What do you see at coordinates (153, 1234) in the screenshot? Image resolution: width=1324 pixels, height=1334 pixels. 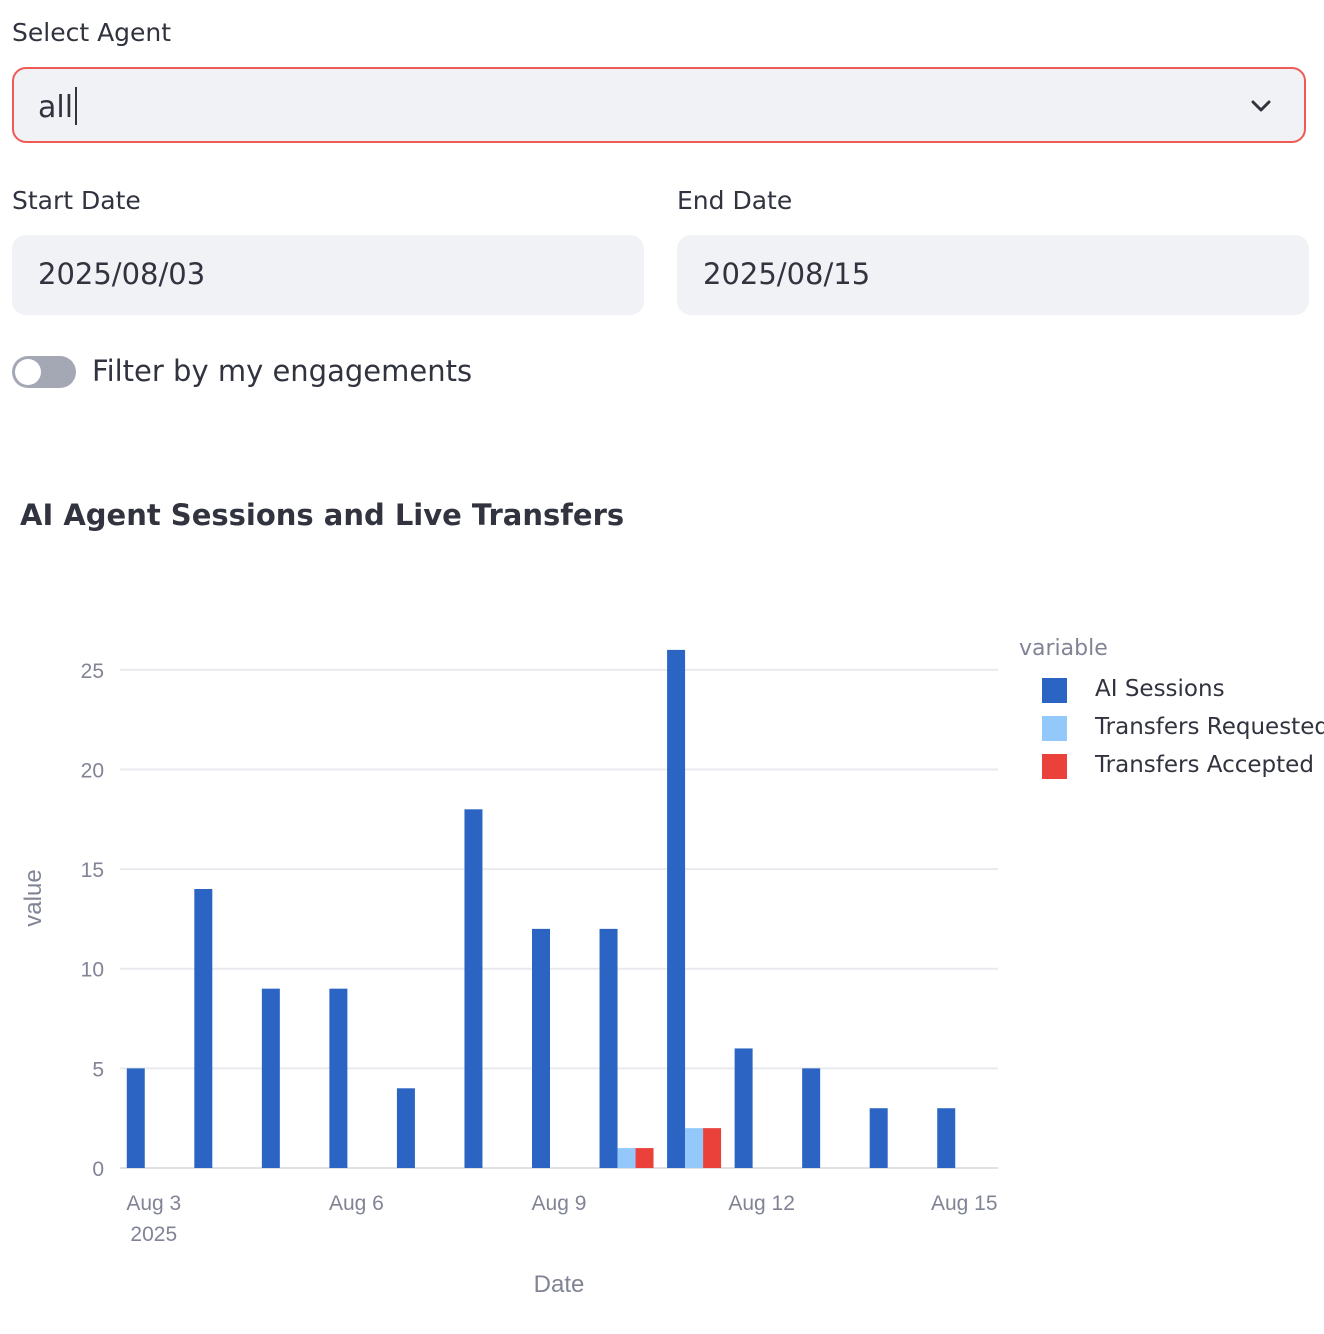 I see `x-tick-sublabel: 2025` at bounding box center [153, 1234].